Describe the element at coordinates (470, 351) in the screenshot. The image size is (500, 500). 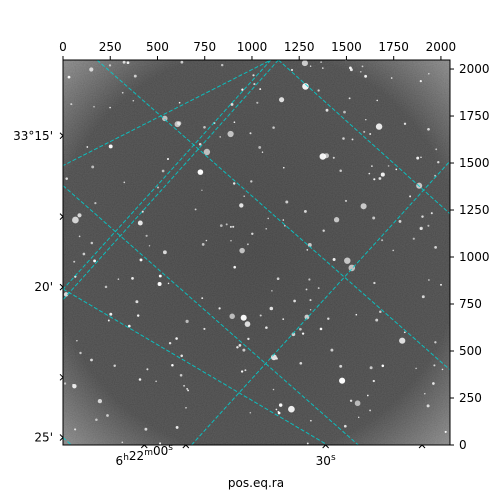
I see `right-tick-label: 500` at that location.